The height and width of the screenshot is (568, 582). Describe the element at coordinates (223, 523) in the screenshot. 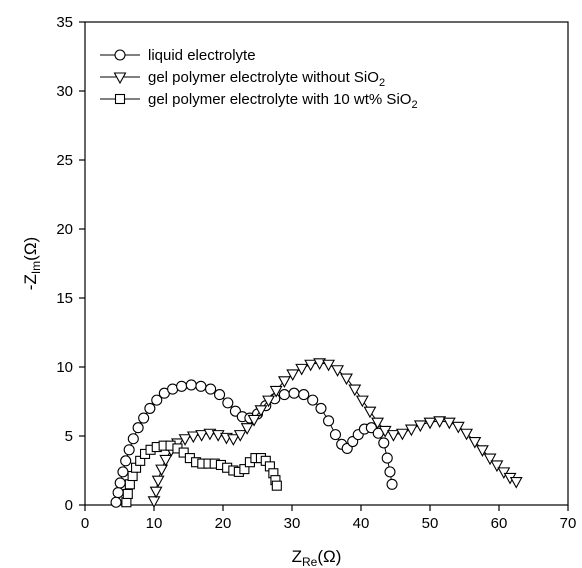

I see `x-tick-label: 20` at that location.